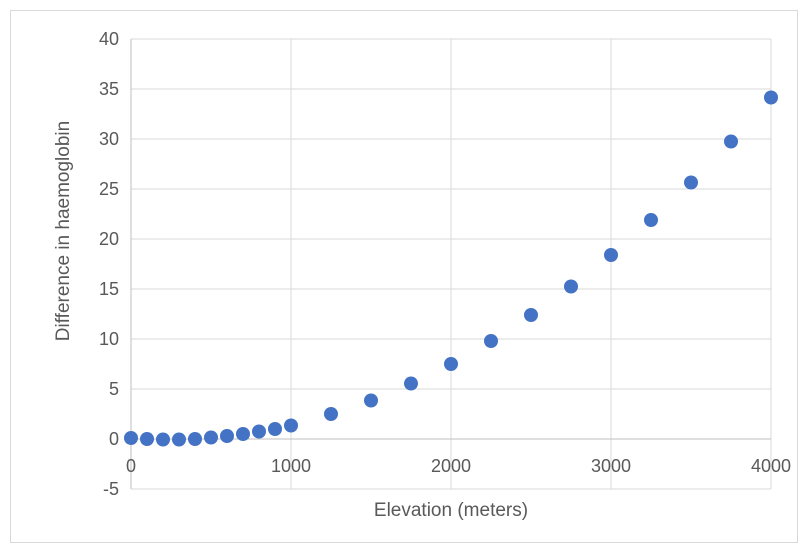  I want to click on x-tick-label: 0, so click(131, 466).